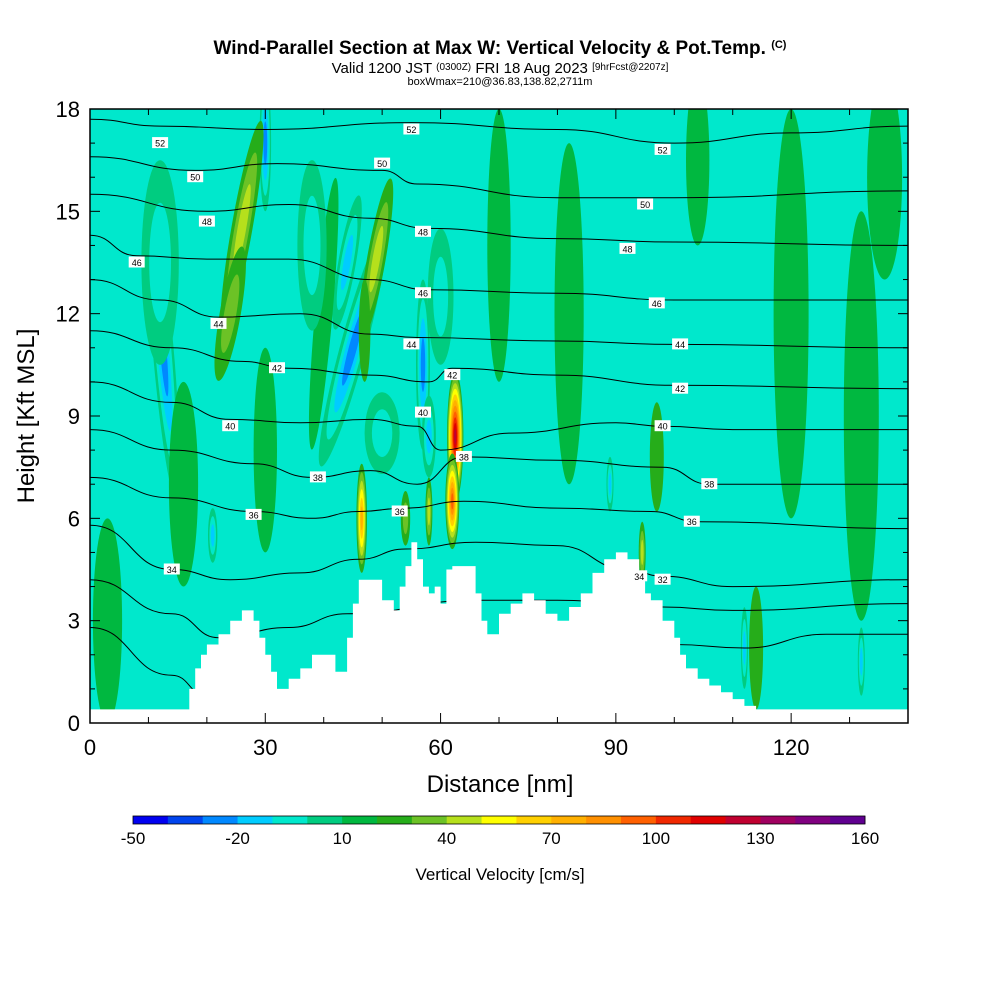 The width and height of the screenshot is (1000, 1000). What do you see at coordinates (454, 67) in the screenshot?
I see `subtitle-utc-time: (0300Z)` at bounding box center [454, 67].